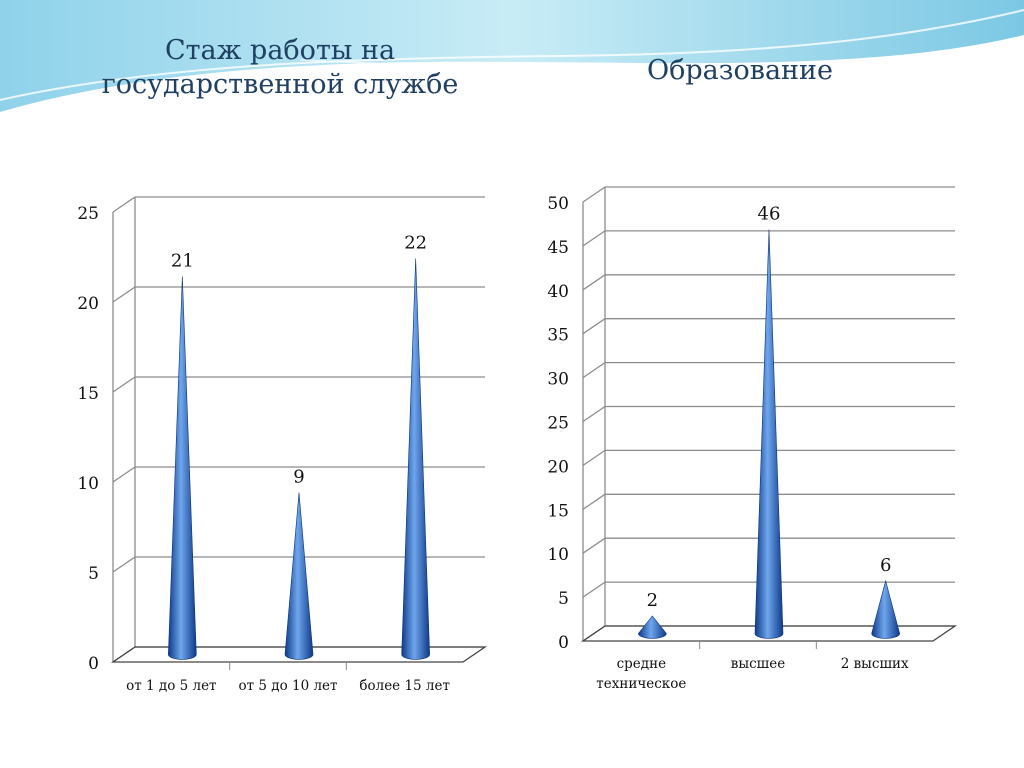 The image size is (1024, 768). Describe the element at coordinates (558, 380) in the screenshot. I see `y-tick-label: 30` at that location.